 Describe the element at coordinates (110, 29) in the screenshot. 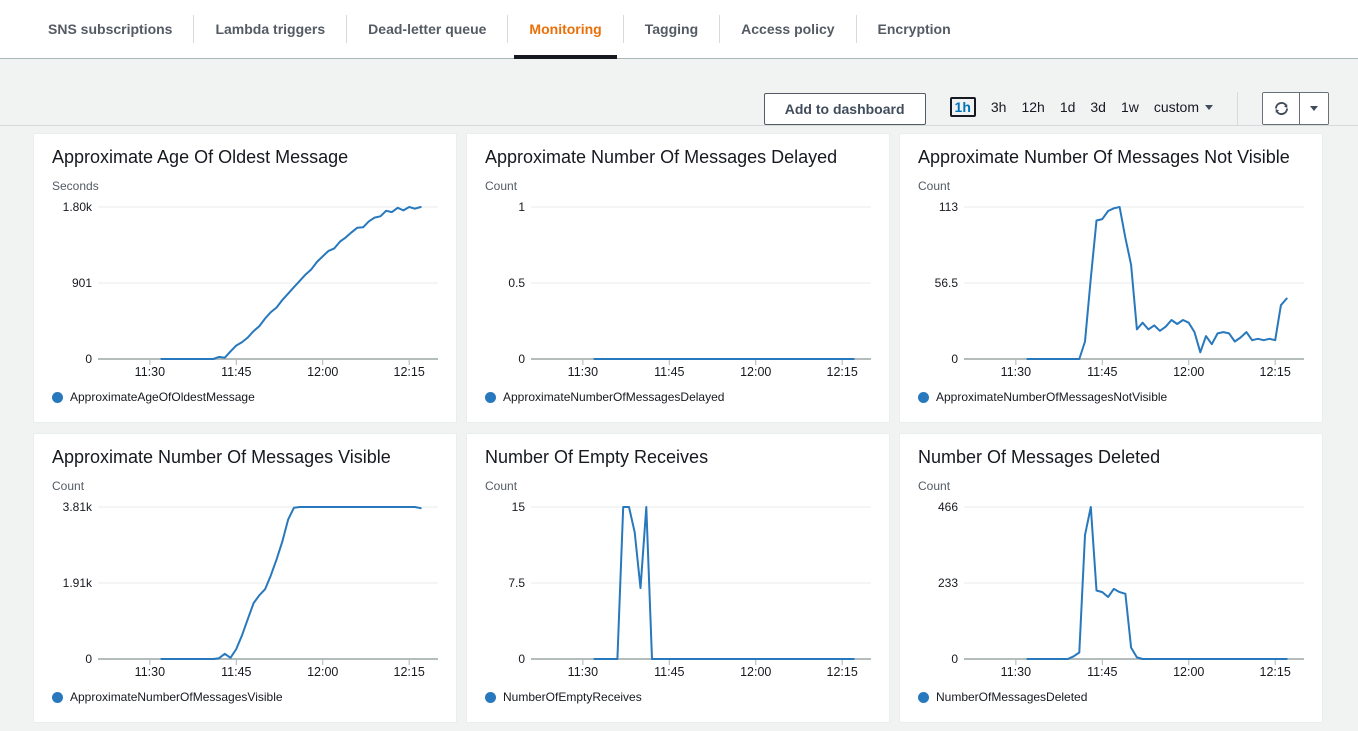

I see `tab-sns-subscriptions: SNS subscriptions` at that location.